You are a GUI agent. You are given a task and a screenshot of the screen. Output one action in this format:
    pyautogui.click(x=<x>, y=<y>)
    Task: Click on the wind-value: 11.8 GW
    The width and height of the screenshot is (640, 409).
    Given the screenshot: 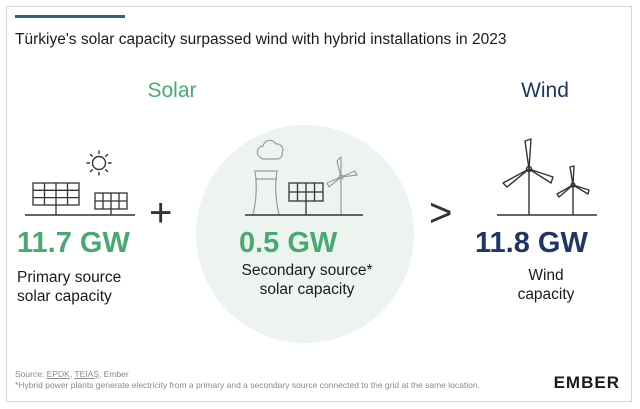 What is the action you would take?
    pyautogui.click(x=531, y=243)
    